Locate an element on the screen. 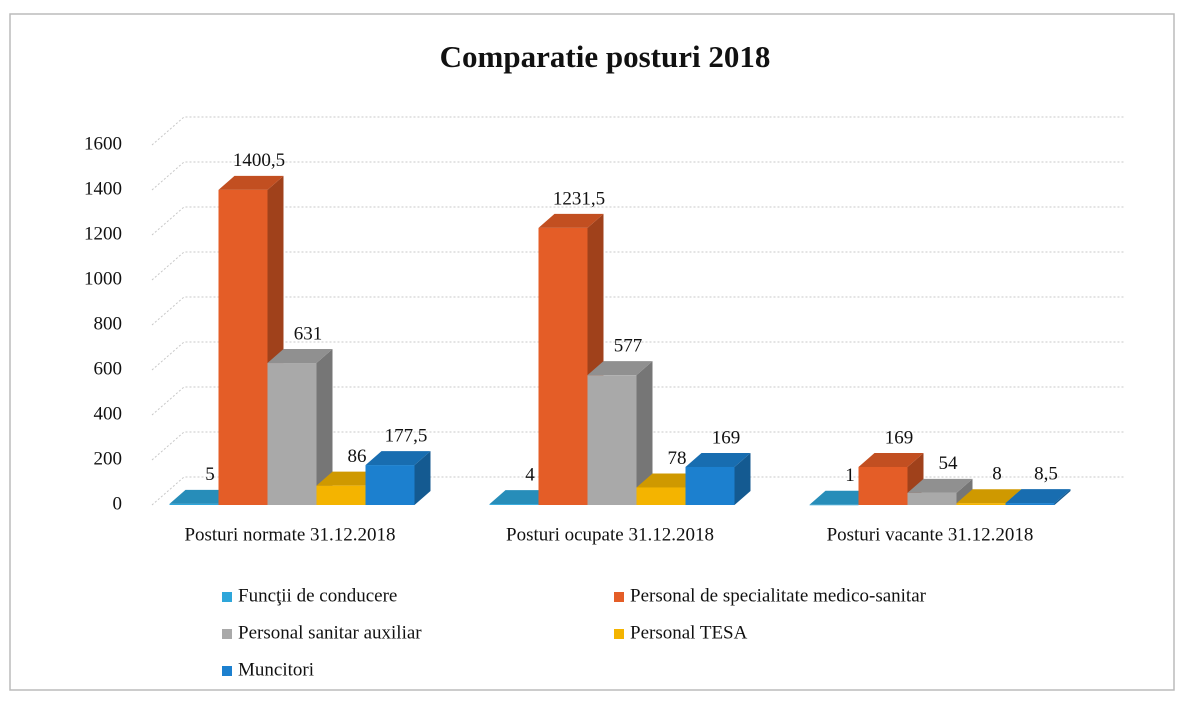  data-label: 78 is located at coordinates (677, 458).